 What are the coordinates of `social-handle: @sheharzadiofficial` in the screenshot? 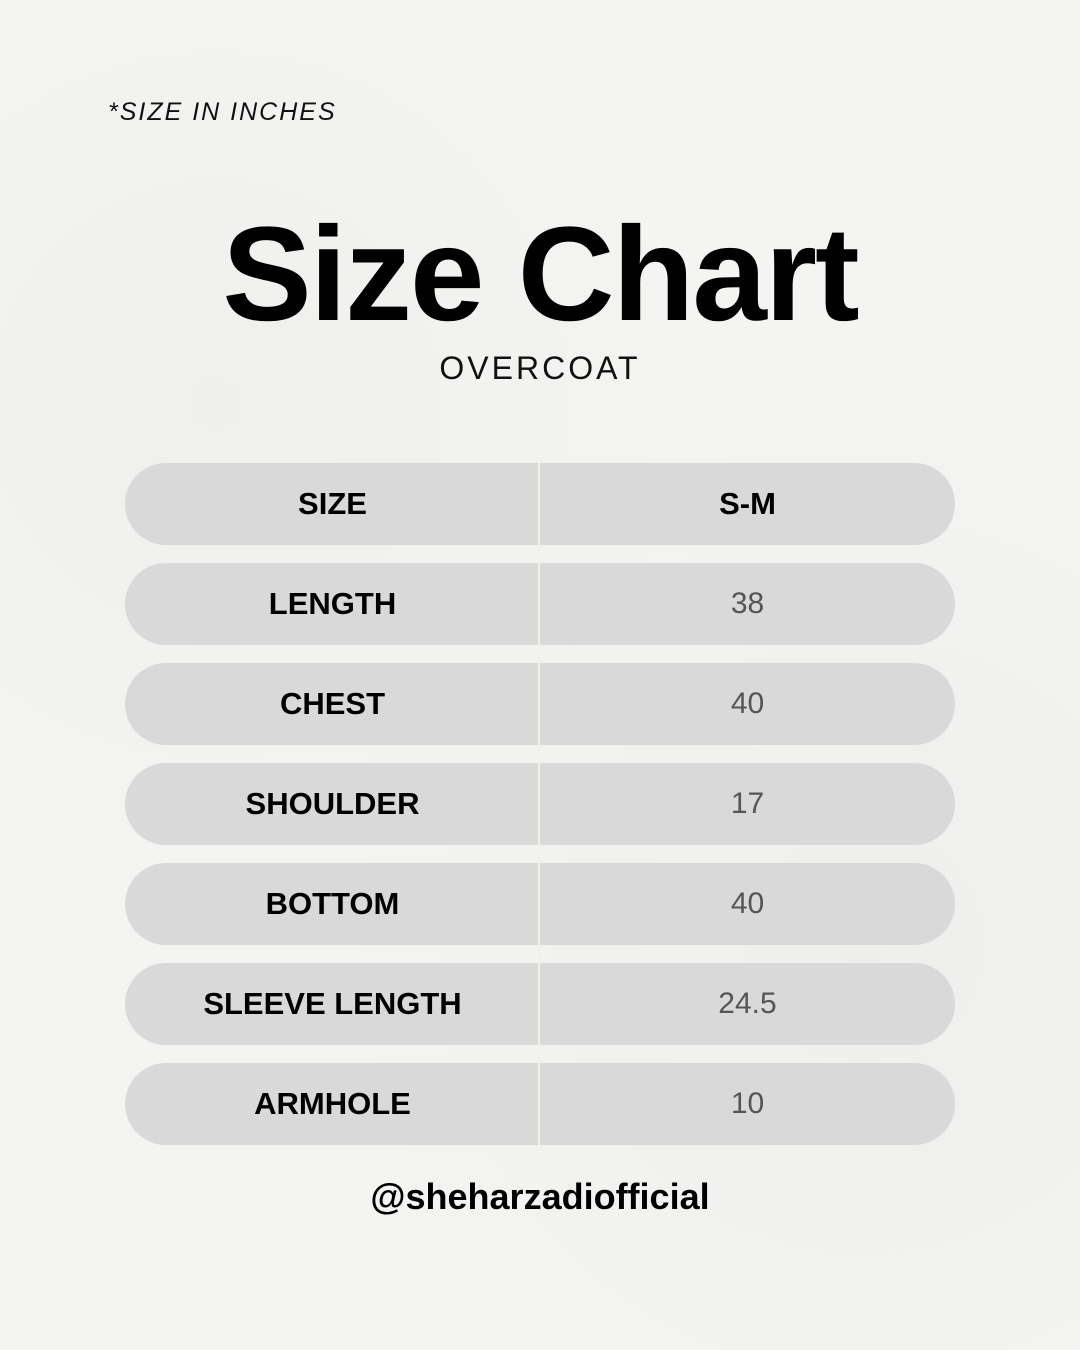 It's located at (540, 1196).